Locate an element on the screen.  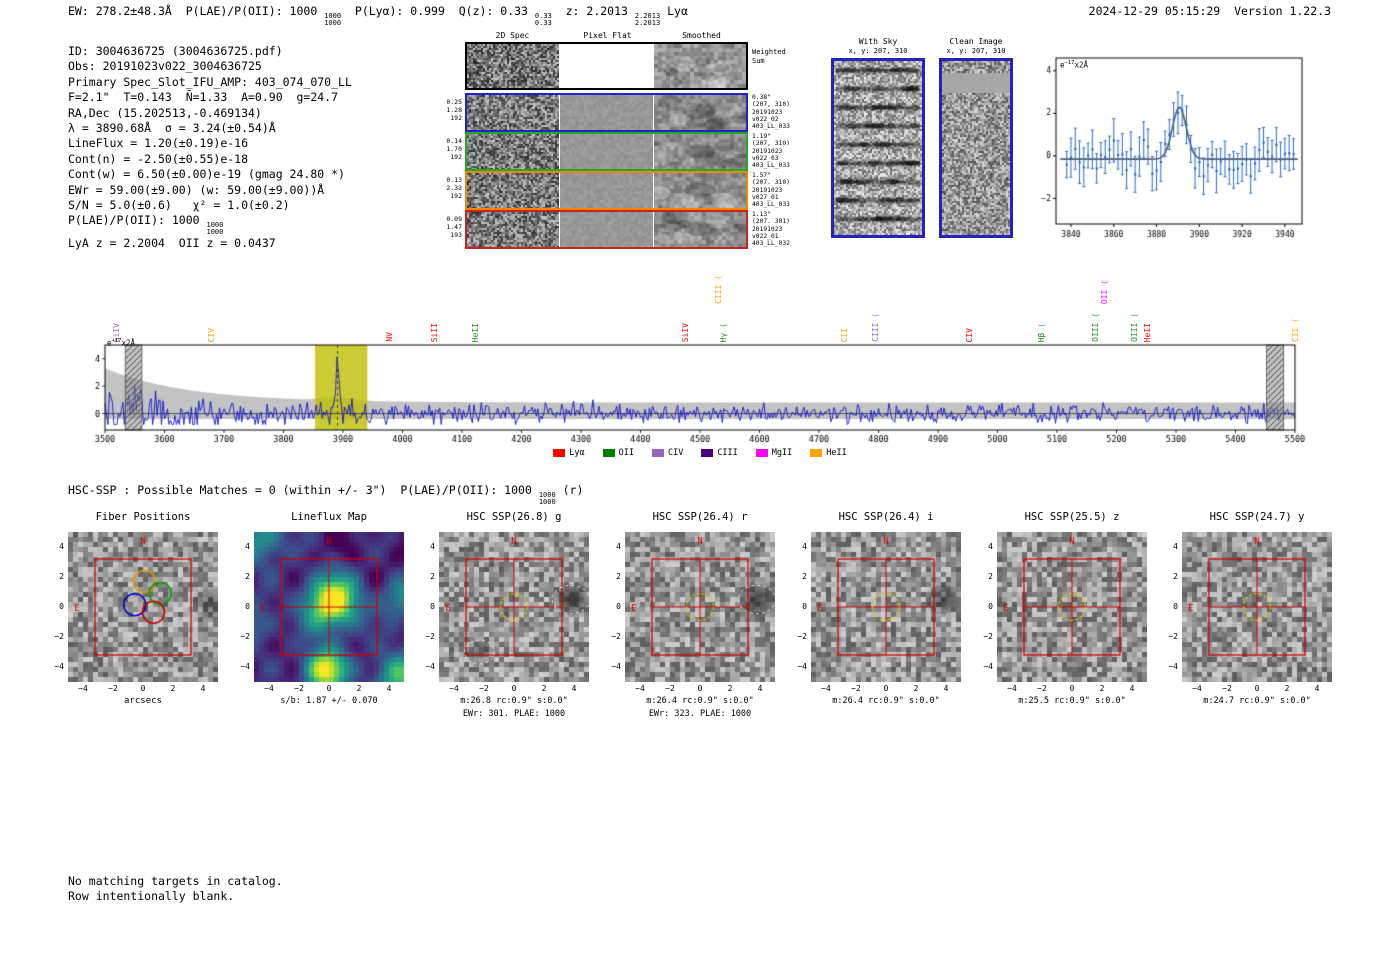
z-fraction-top: 2.2013 is located at coordinates (647, 16).